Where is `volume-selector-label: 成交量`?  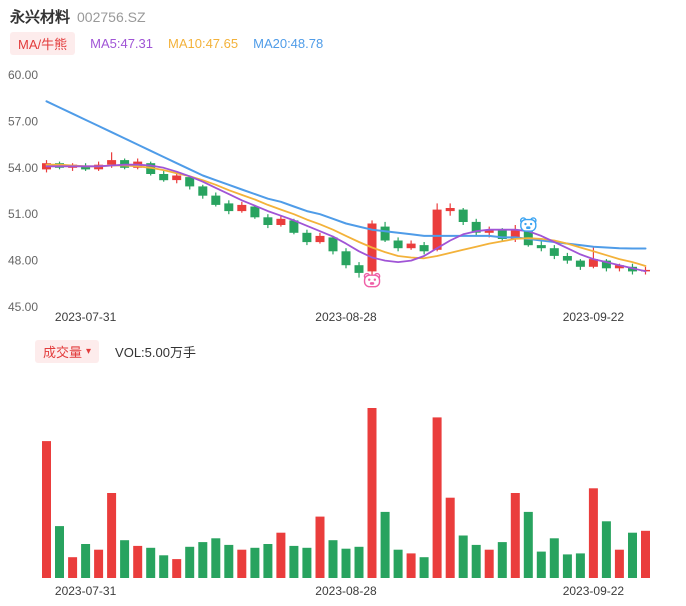
volume-selector-label: 成交量 is located at coordinates (63, 352).